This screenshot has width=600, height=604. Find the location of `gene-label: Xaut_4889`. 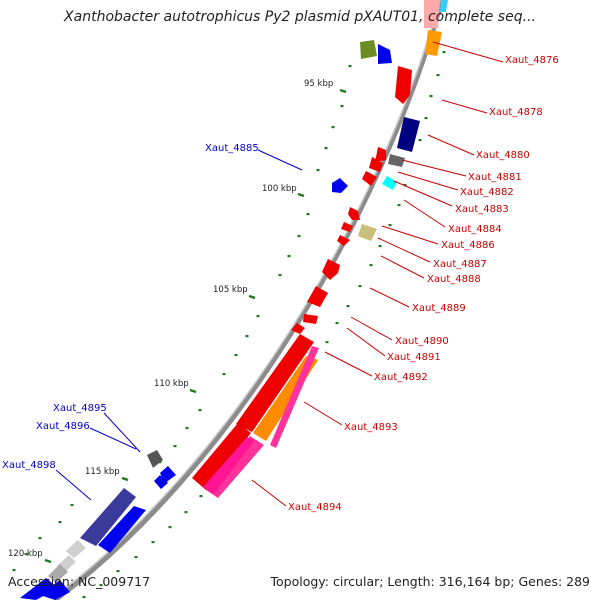

gene-label: Xaut_4889 is located at coordinates (439, 308).